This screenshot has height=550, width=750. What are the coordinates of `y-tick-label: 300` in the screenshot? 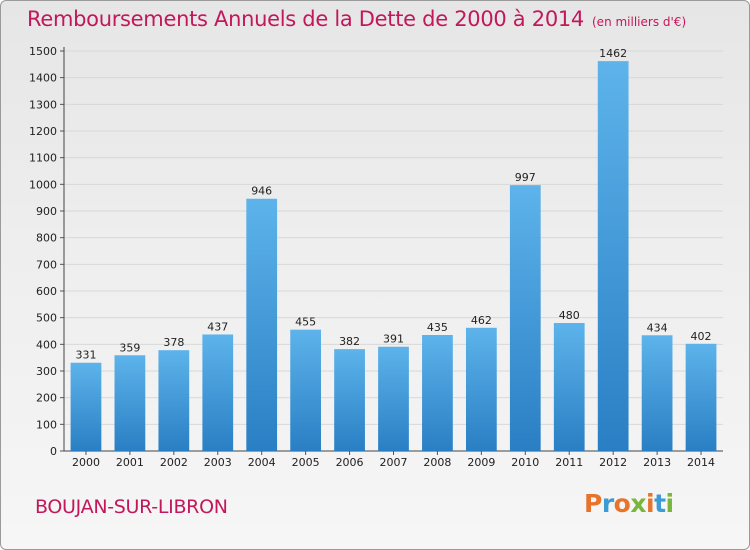 It's located at (46, 371).